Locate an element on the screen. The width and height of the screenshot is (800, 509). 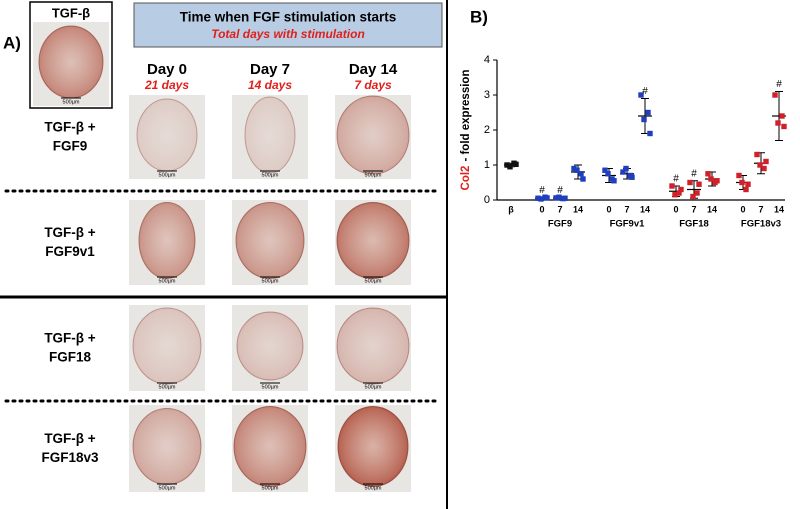
header-subtitle: Total days with stimulation is located at coordinates (288, 34).